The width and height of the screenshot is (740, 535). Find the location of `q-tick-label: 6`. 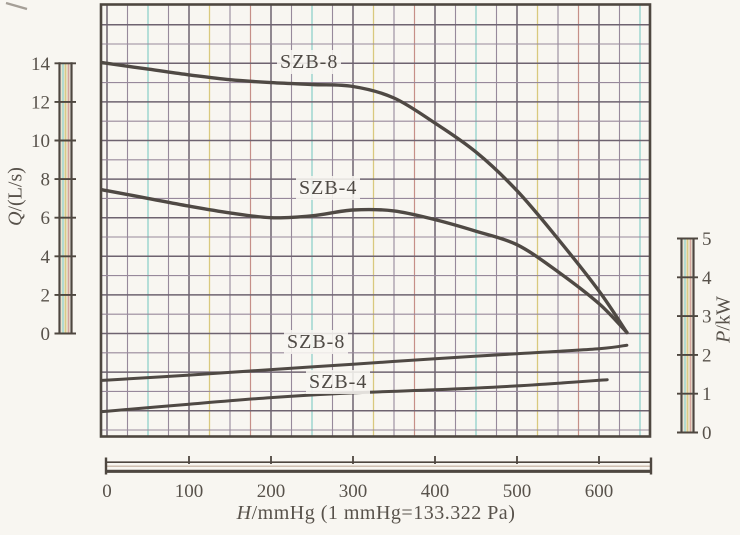

q-tick-label: 6 is located at coordinates (46, 218).